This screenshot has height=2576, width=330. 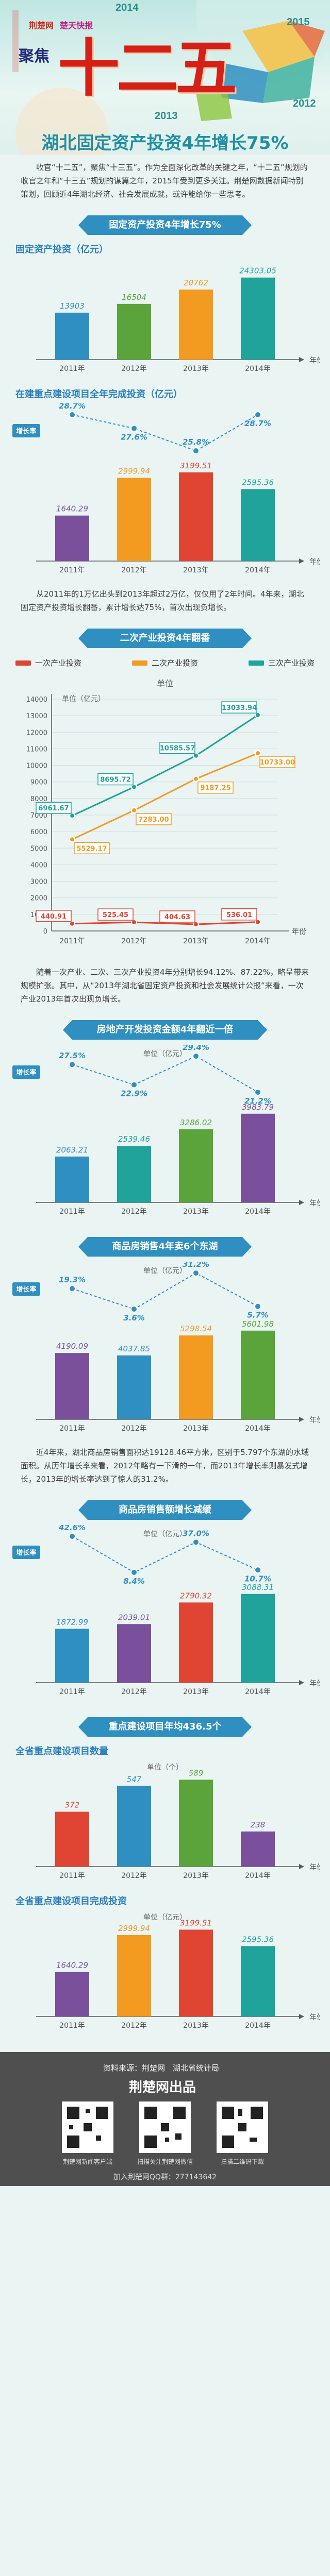 I want to click on bar-value-label: 24303.05, so click(x=257, y=271).